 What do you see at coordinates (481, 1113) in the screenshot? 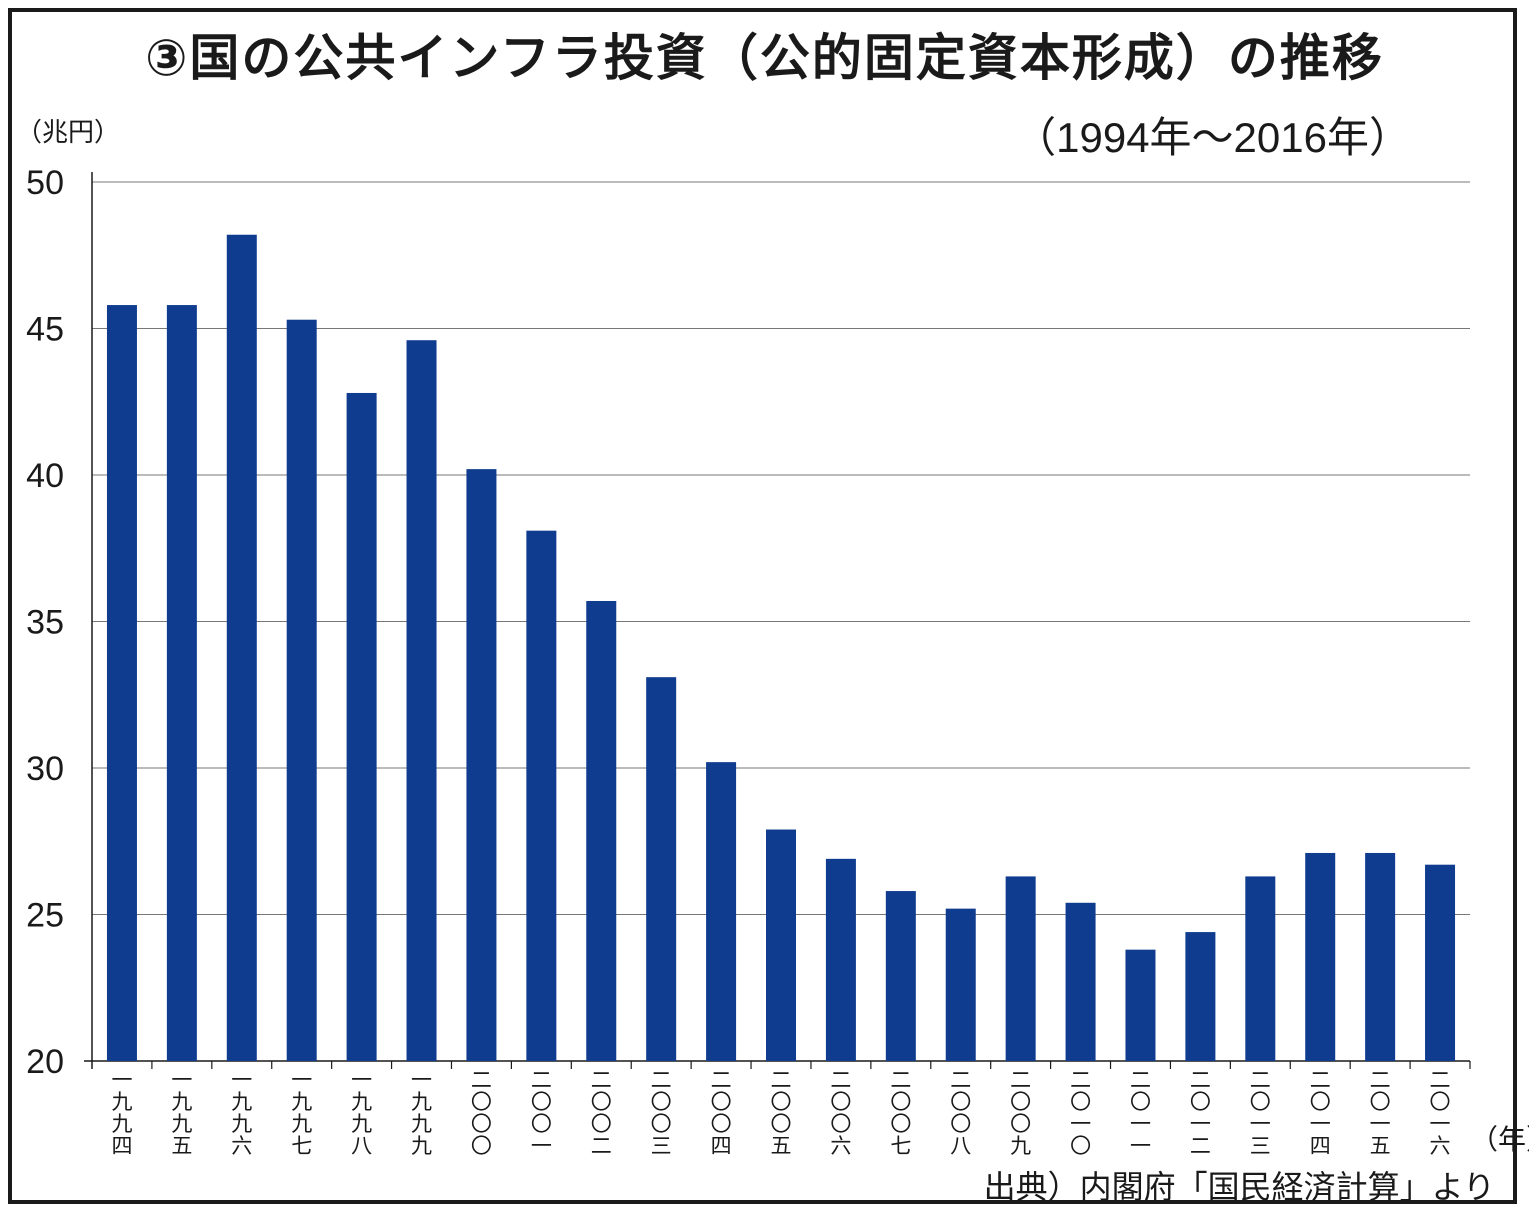
I see `x-tick-label: 二〇〇〇` at bounding box center [481, 1113].